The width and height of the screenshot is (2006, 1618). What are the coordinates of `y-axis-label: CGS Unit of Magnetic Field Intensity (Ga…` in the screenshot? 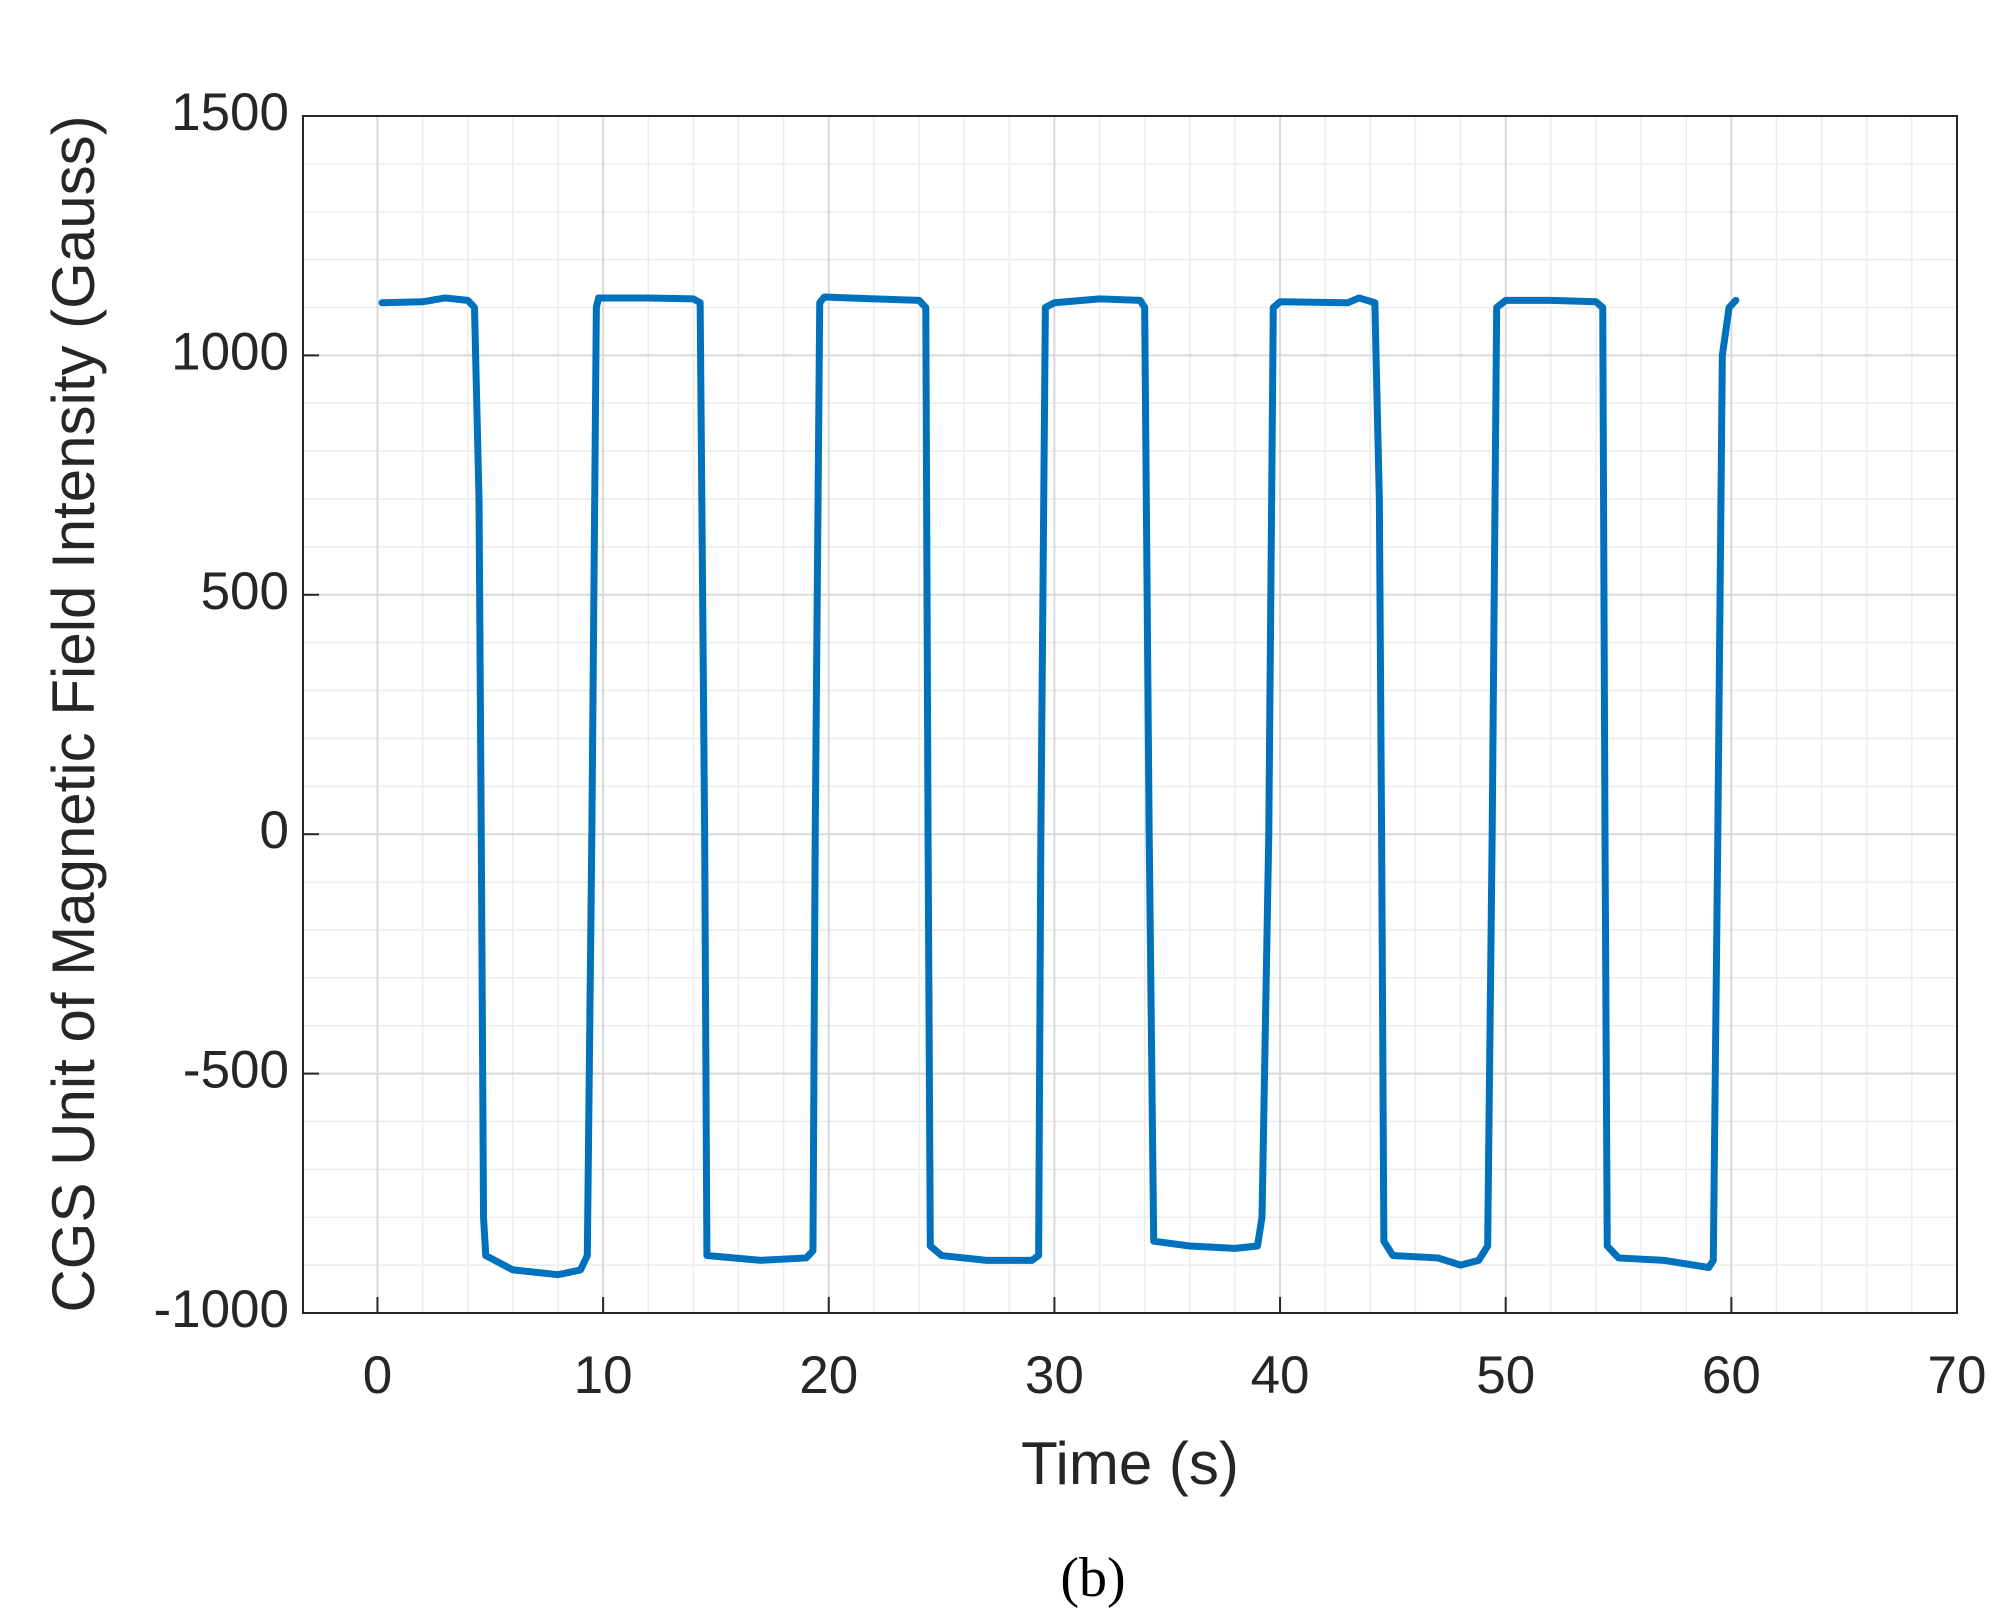 It's located at (73, 713).